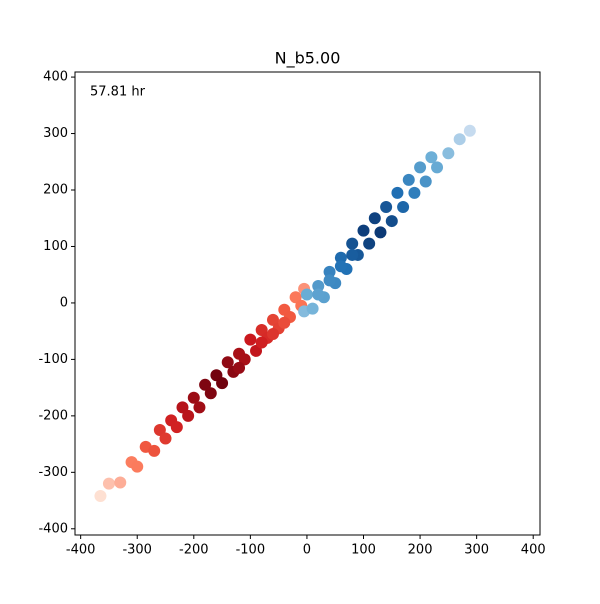  Describe the element at coordinates (194, 550) in the screenshot. I see `x-tick-label: -200` at that location.